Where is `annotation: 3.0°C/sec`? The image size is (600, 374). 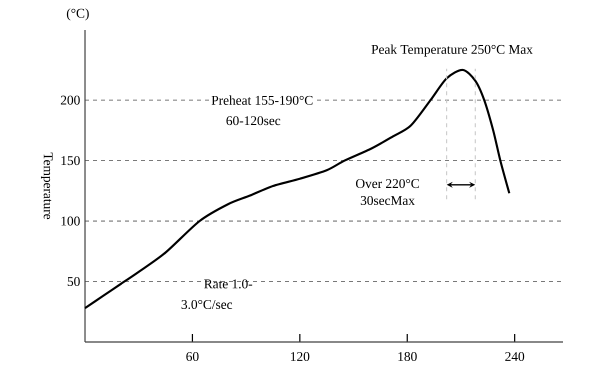 annotation: 3.0°C/sec is located at coordinates (207, 305).